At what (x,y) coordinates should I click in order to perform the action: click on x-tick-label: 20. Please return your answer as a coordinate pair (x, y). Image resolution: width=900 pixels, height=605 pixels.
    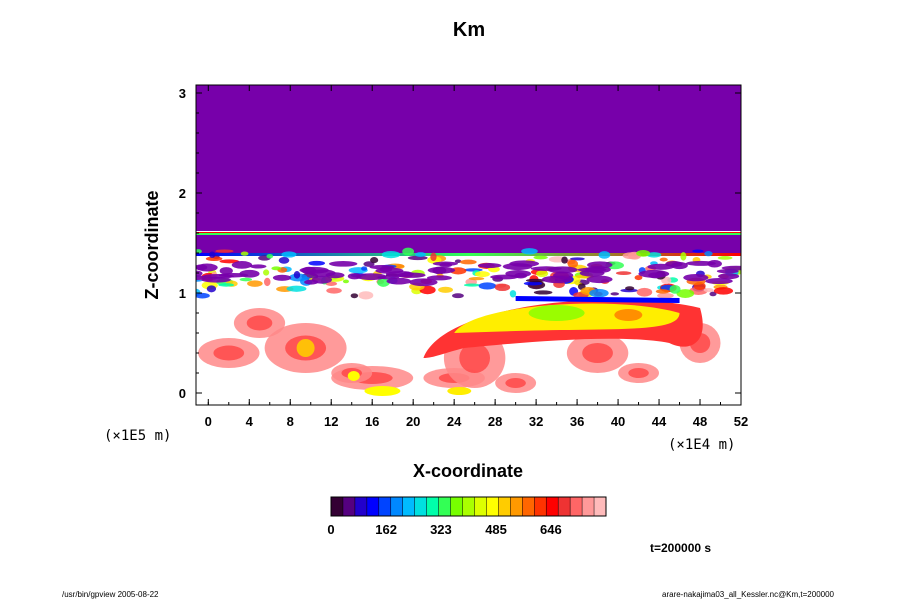
    Looking at the image, I should click on (413, 421).